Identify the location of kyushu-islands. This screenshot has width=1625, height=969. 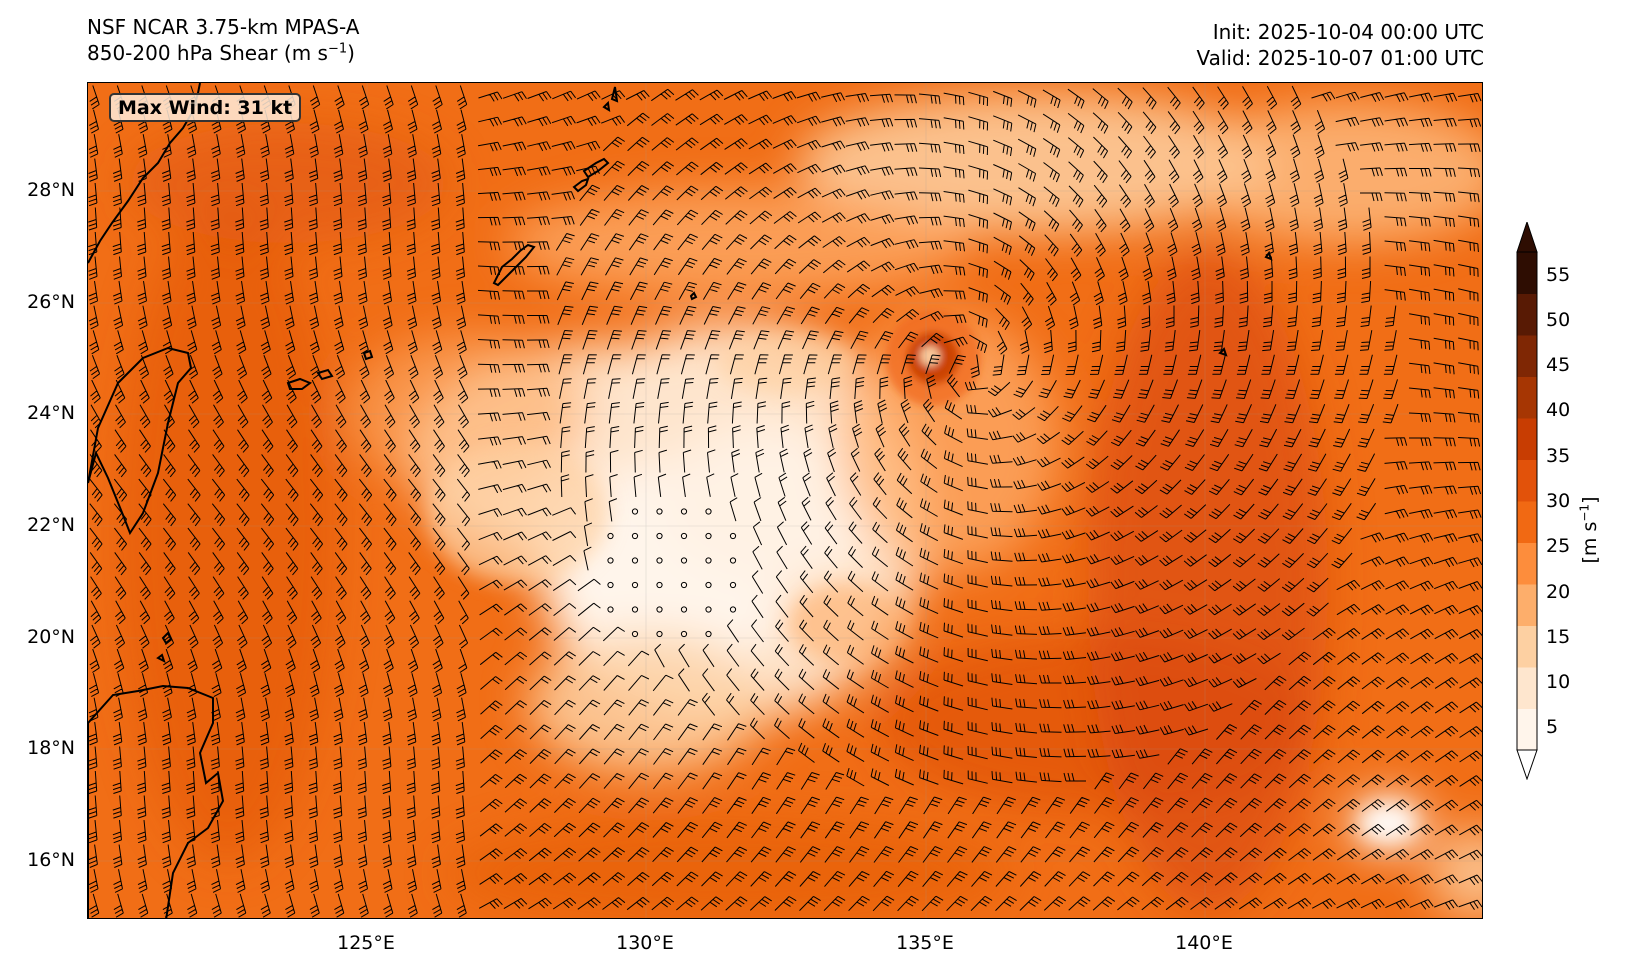
(596, 168).